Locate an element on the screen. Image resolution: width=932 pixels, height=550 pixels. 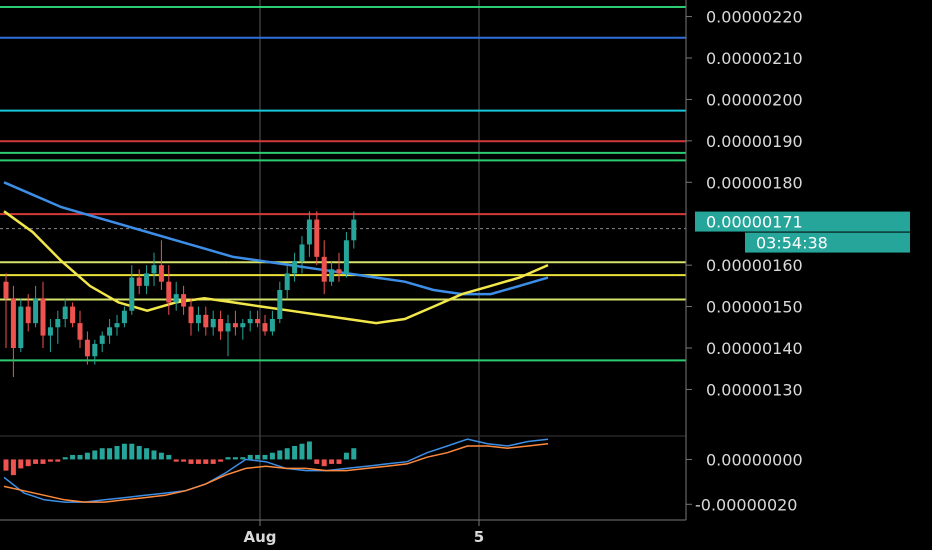
y-tick-label: 0.00000160 is located at coordinates (754, 265).